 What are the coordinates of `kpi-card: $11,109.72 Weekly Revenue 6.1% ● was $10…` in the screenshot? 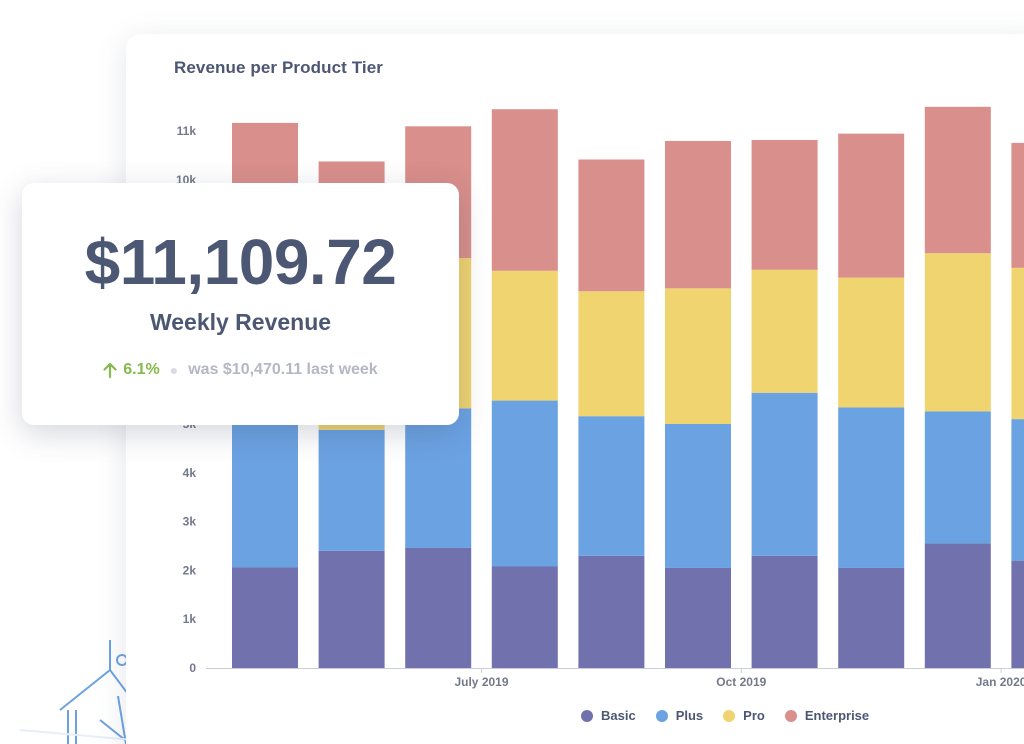 It's located at (240, 304).